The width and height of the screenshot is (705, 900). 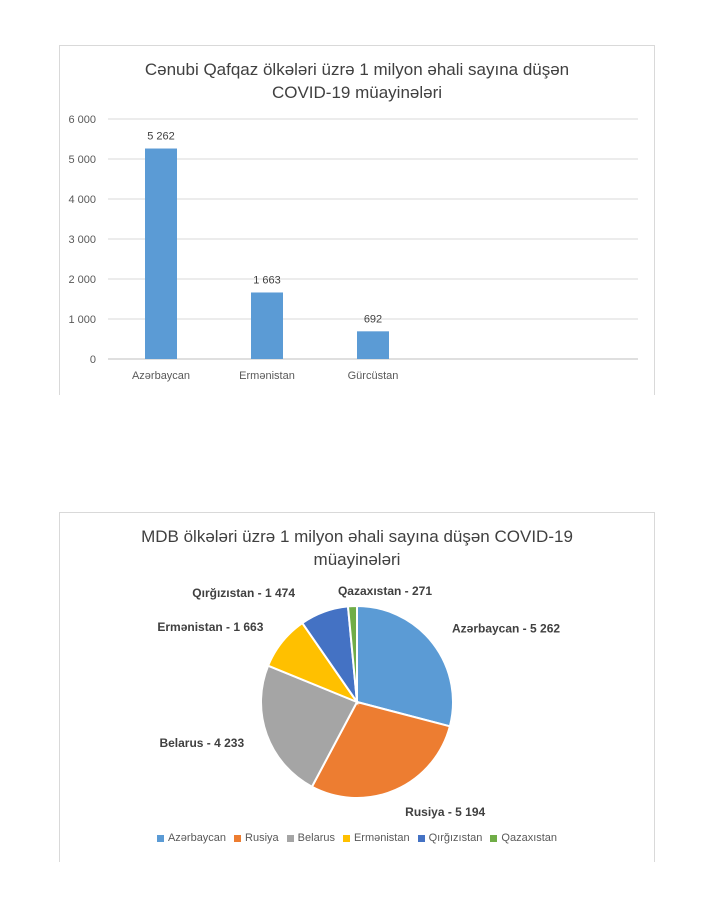 What do you see at coordinates (267, 280) in the screenshot?
I see `bar-data-label: 1 663` at bounding box center [267, 280].